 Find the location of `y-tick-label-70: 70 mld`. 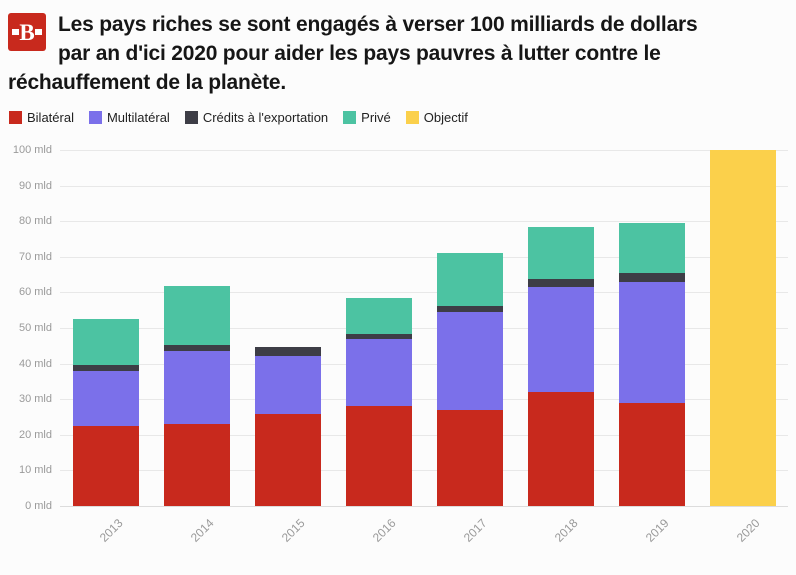

y-tick-label-70: 70 mld is located at coordinates (35, 256).